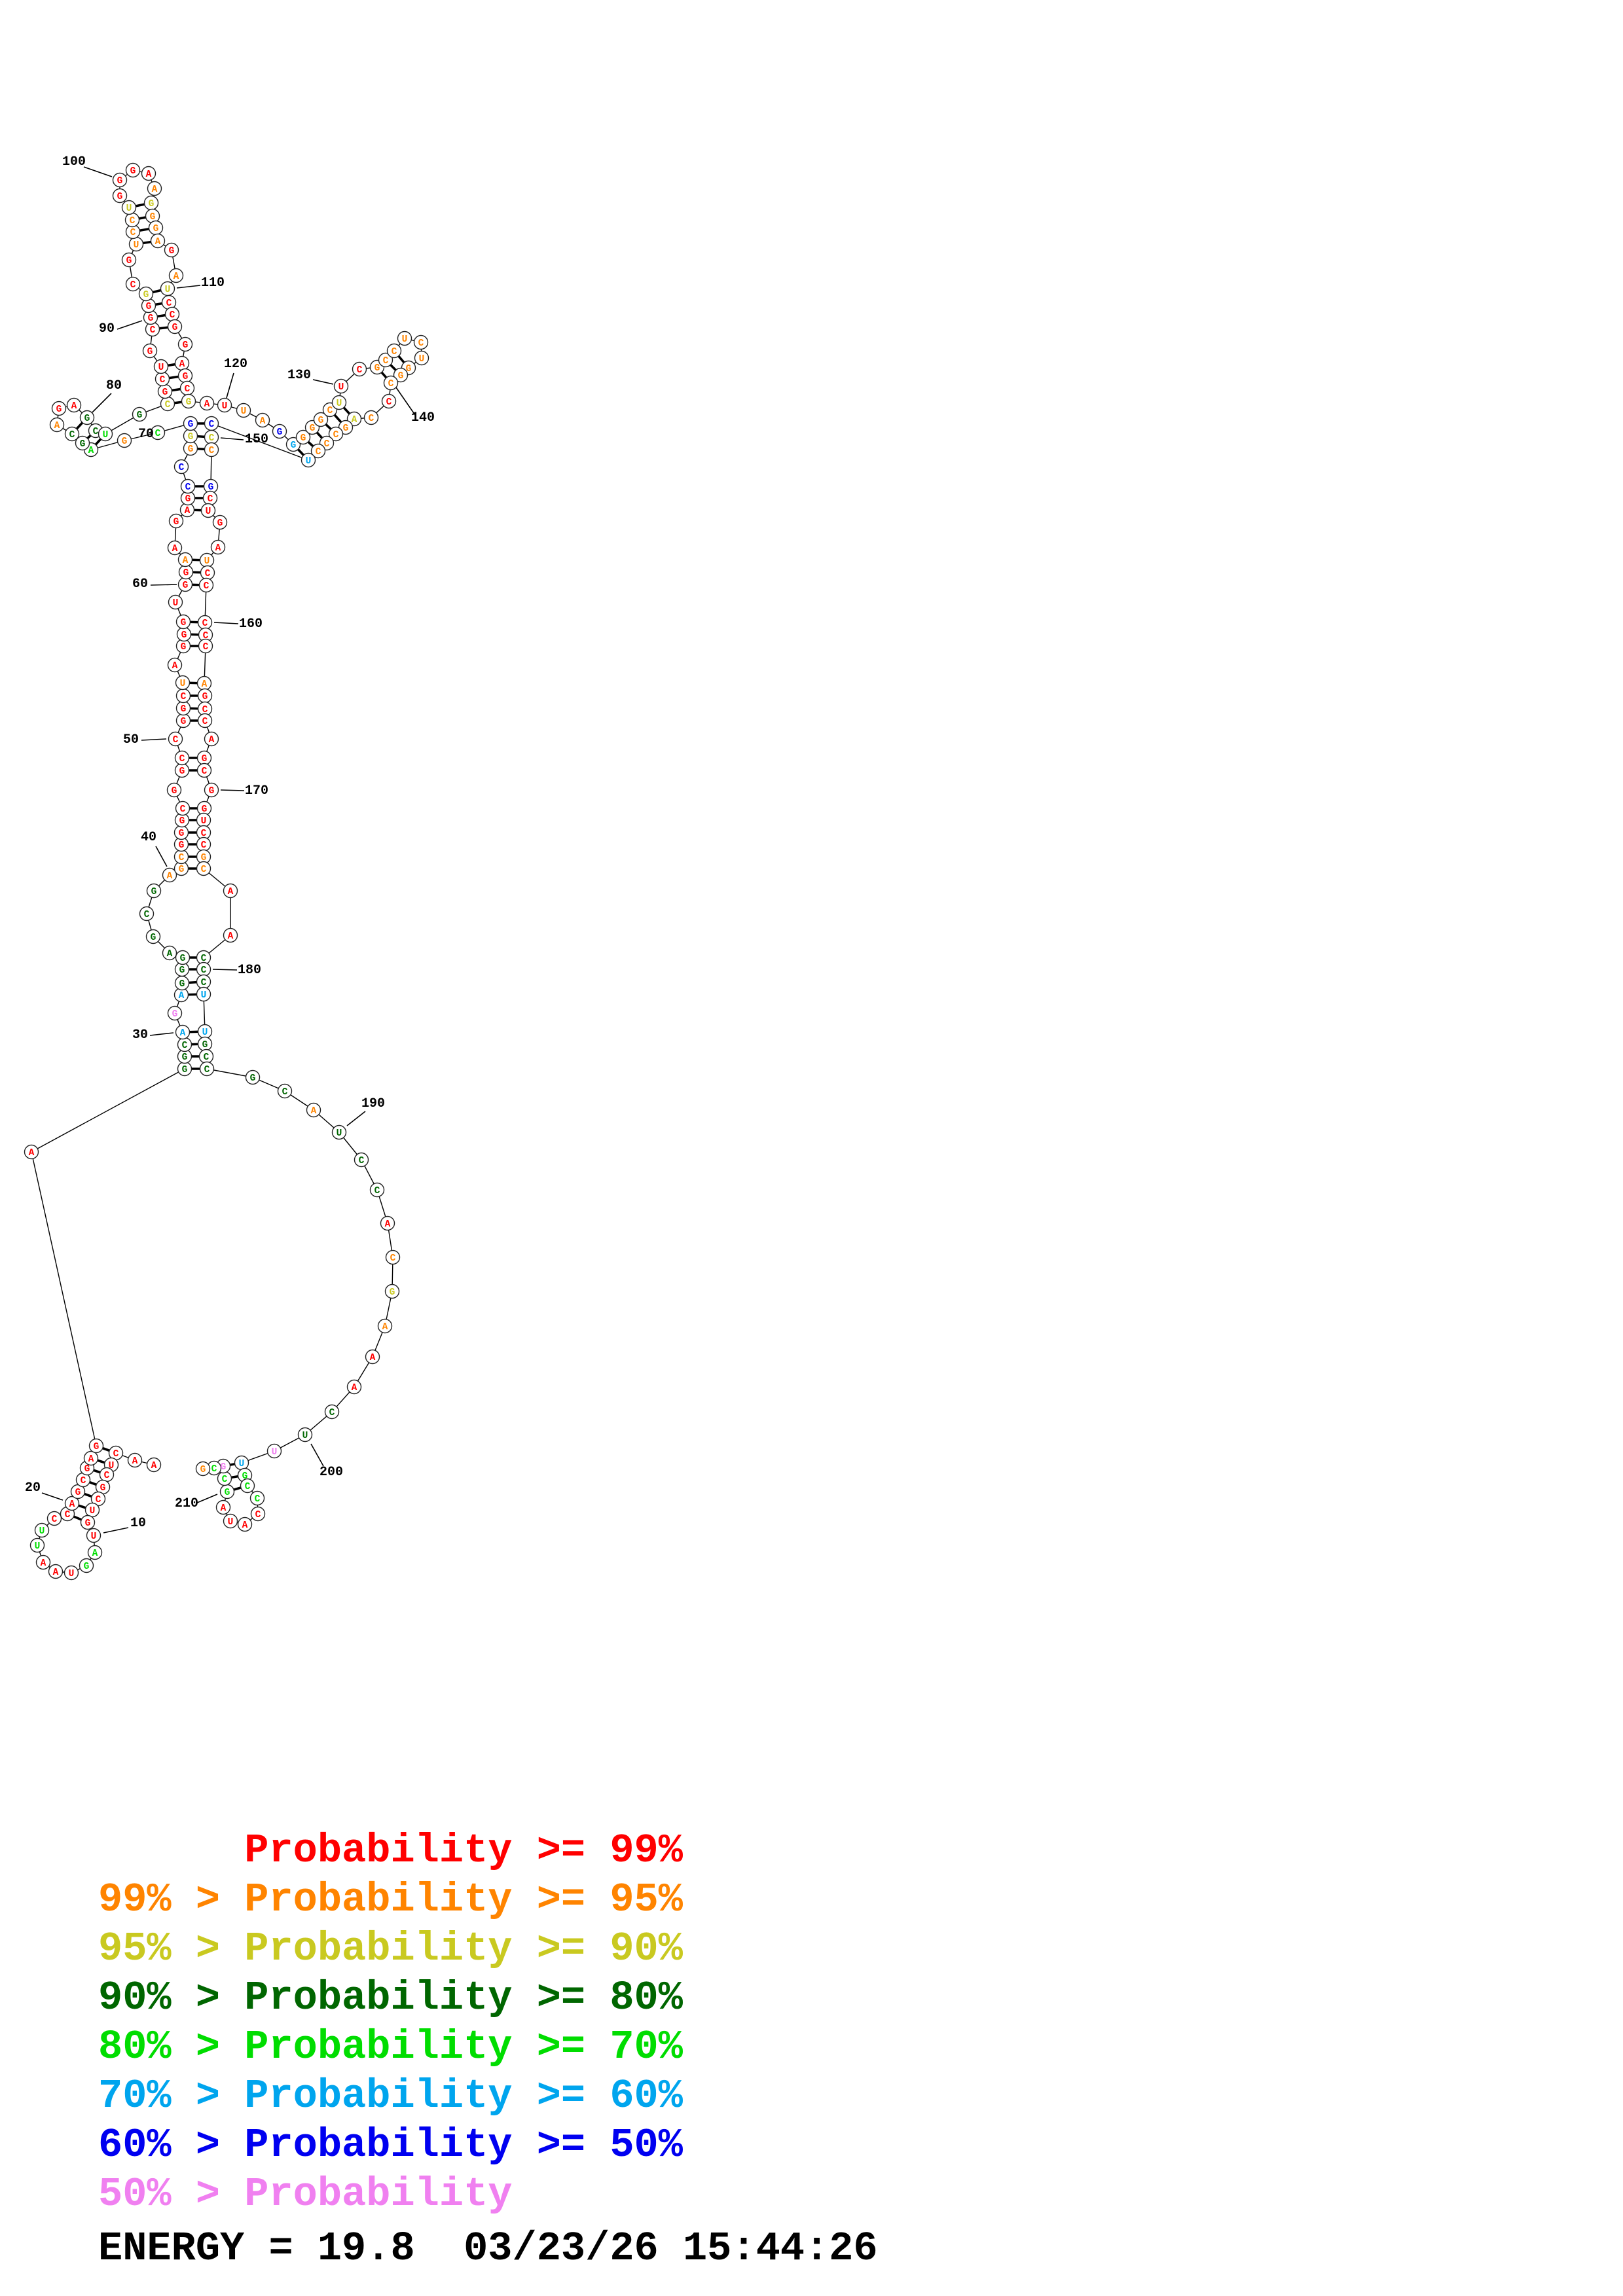 Image resolution: width=1623 pixels, height=2296 pixels. I want to click on position-label: 10, so click(138, 1523).